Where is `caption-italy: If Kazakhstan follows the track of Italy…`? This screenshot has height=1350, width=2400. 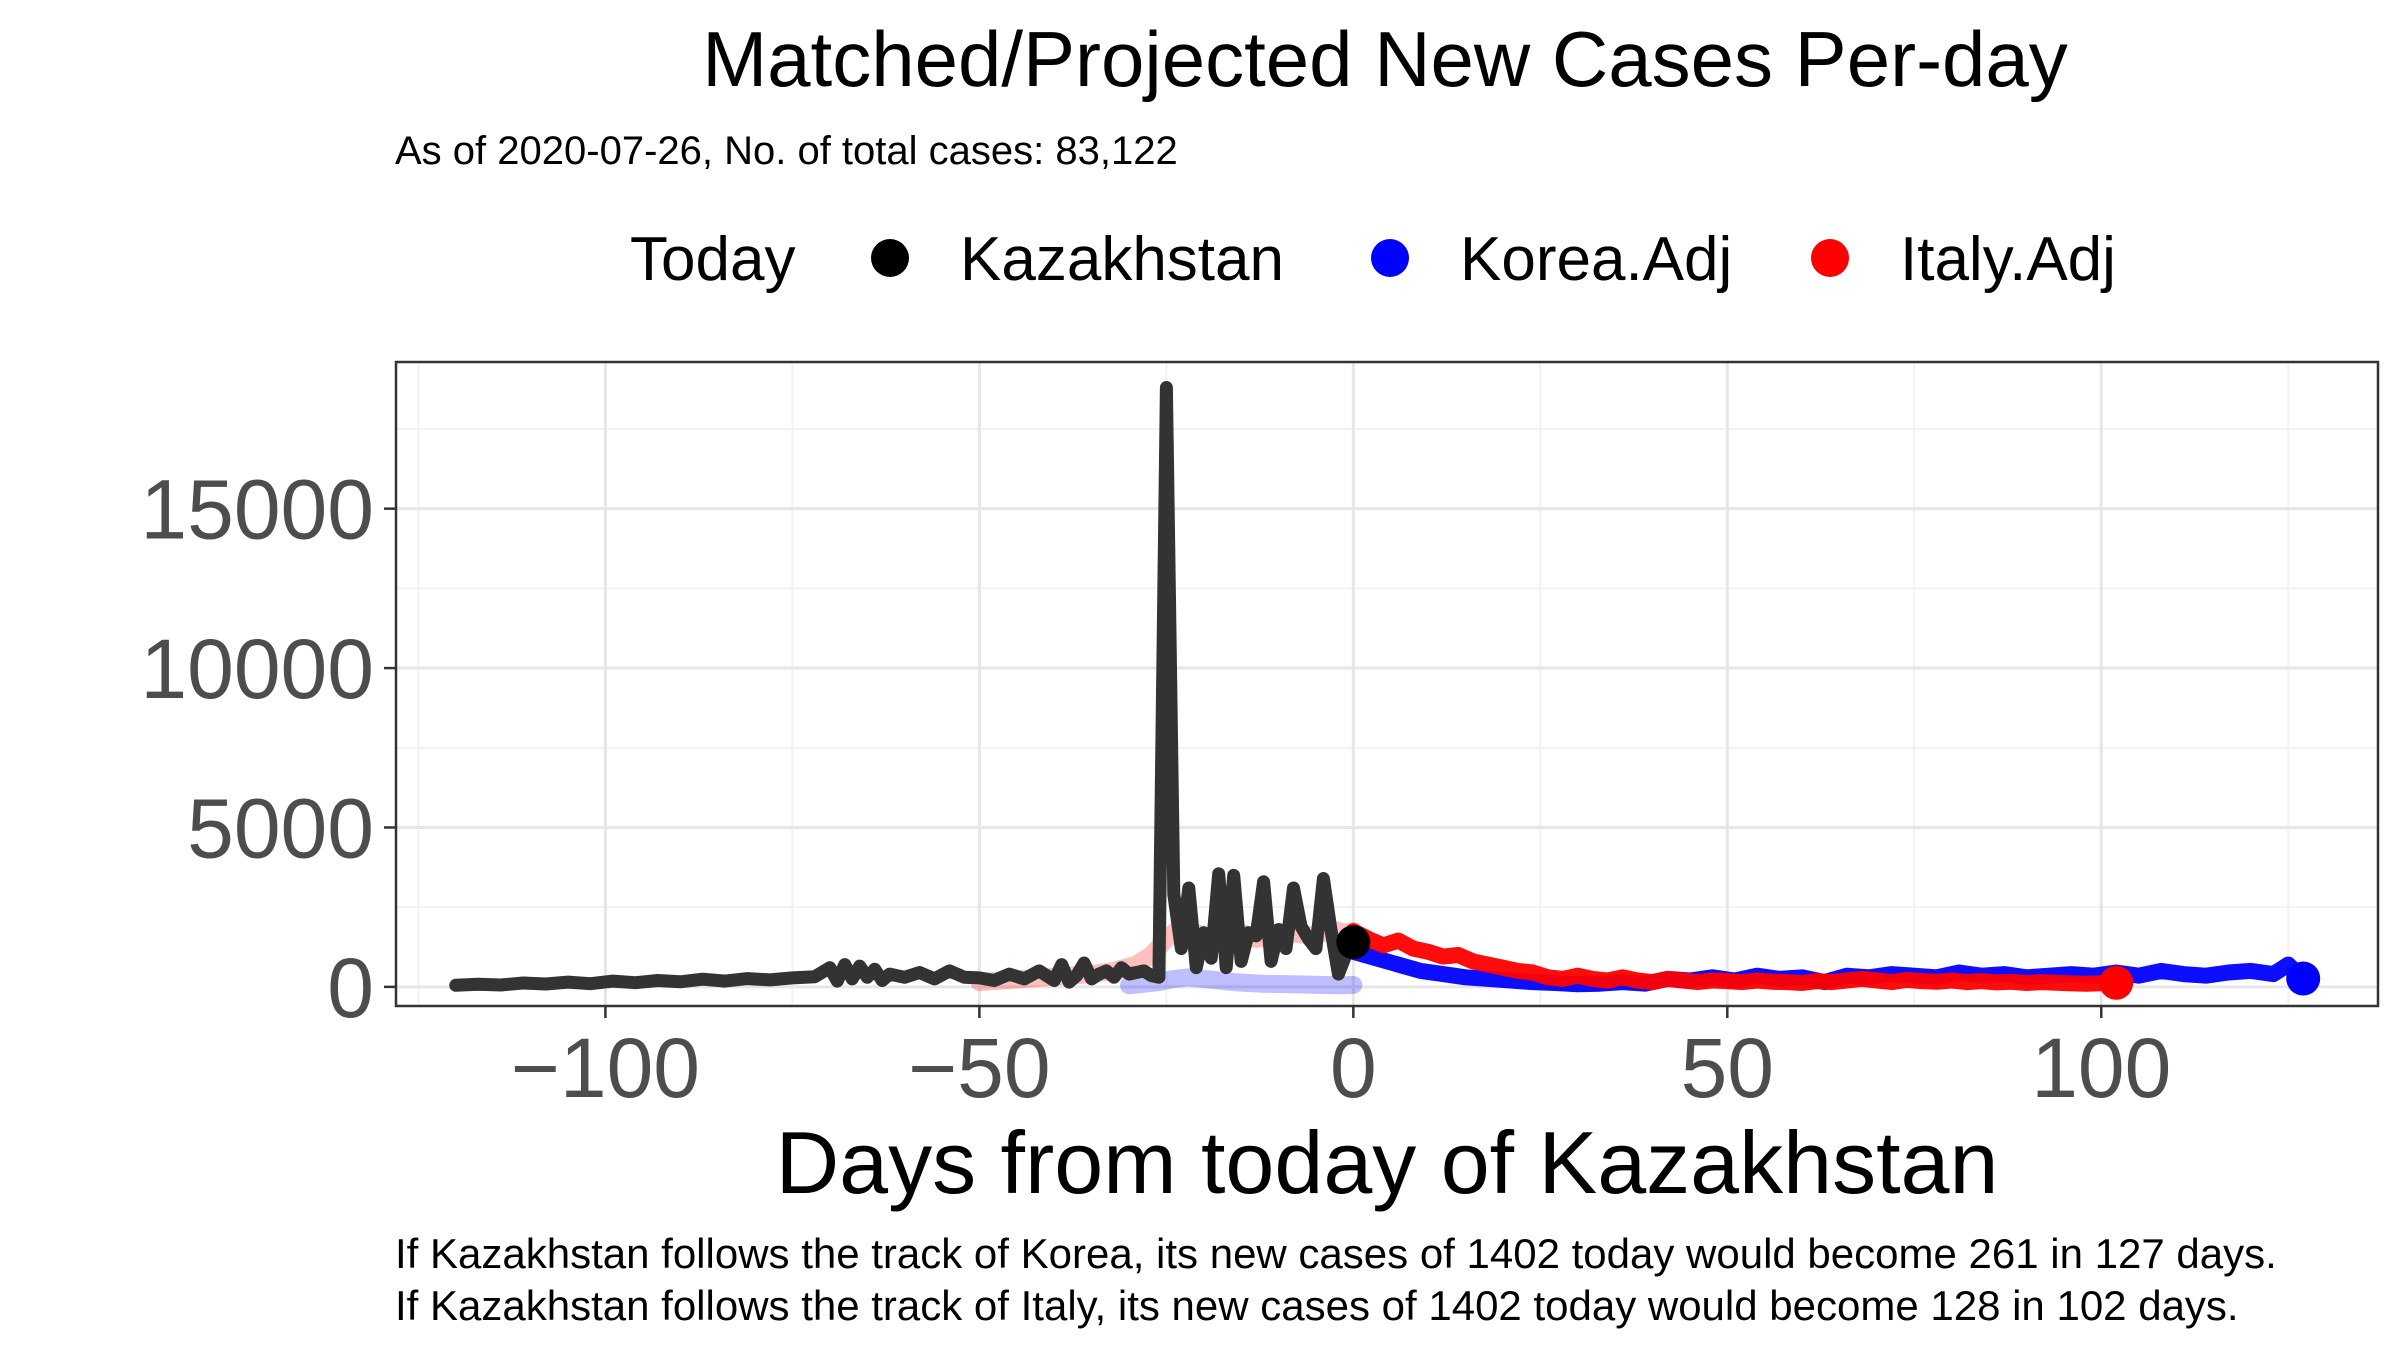 caption-italy: If Kazakhstan follows the track of Italy… is located at coordinates (1317, 1305).